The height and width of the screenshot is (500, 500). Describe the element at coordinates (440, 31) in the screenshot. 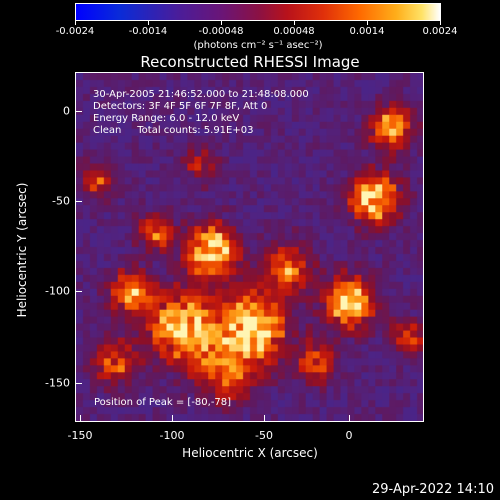

I see `colorbar-tick-label: 0.0024` at that location.